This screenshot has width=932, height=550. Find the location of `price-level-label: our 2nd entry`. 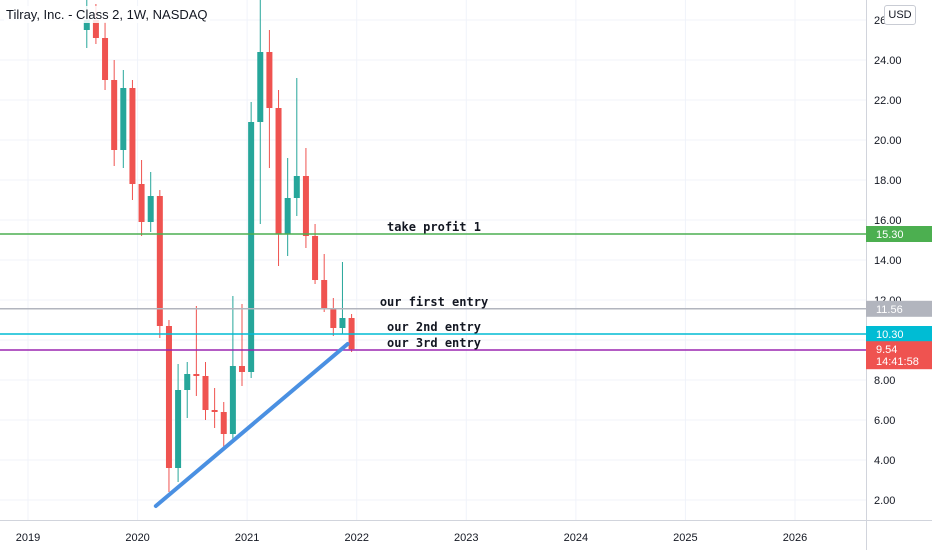

price-level-label: our 2nd entry is located at coordinates (434, 327).